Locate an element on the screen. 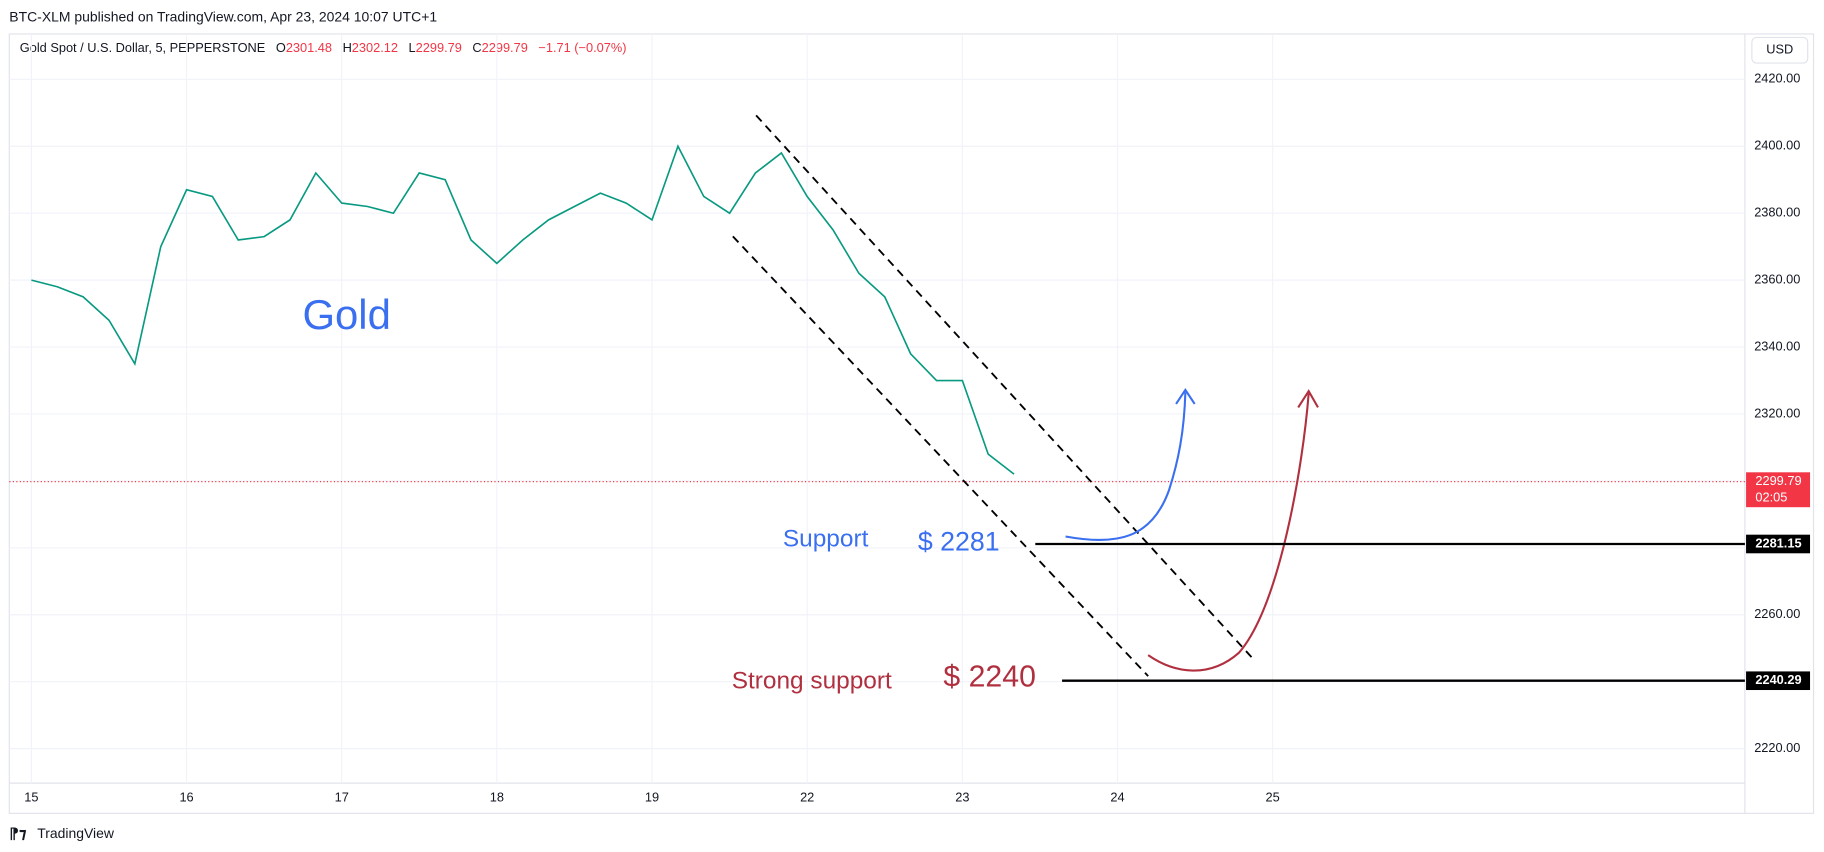 The height and width of the screenshot is (852, 1824). x-tick-label: 22 is located at coordinates (807, 797).